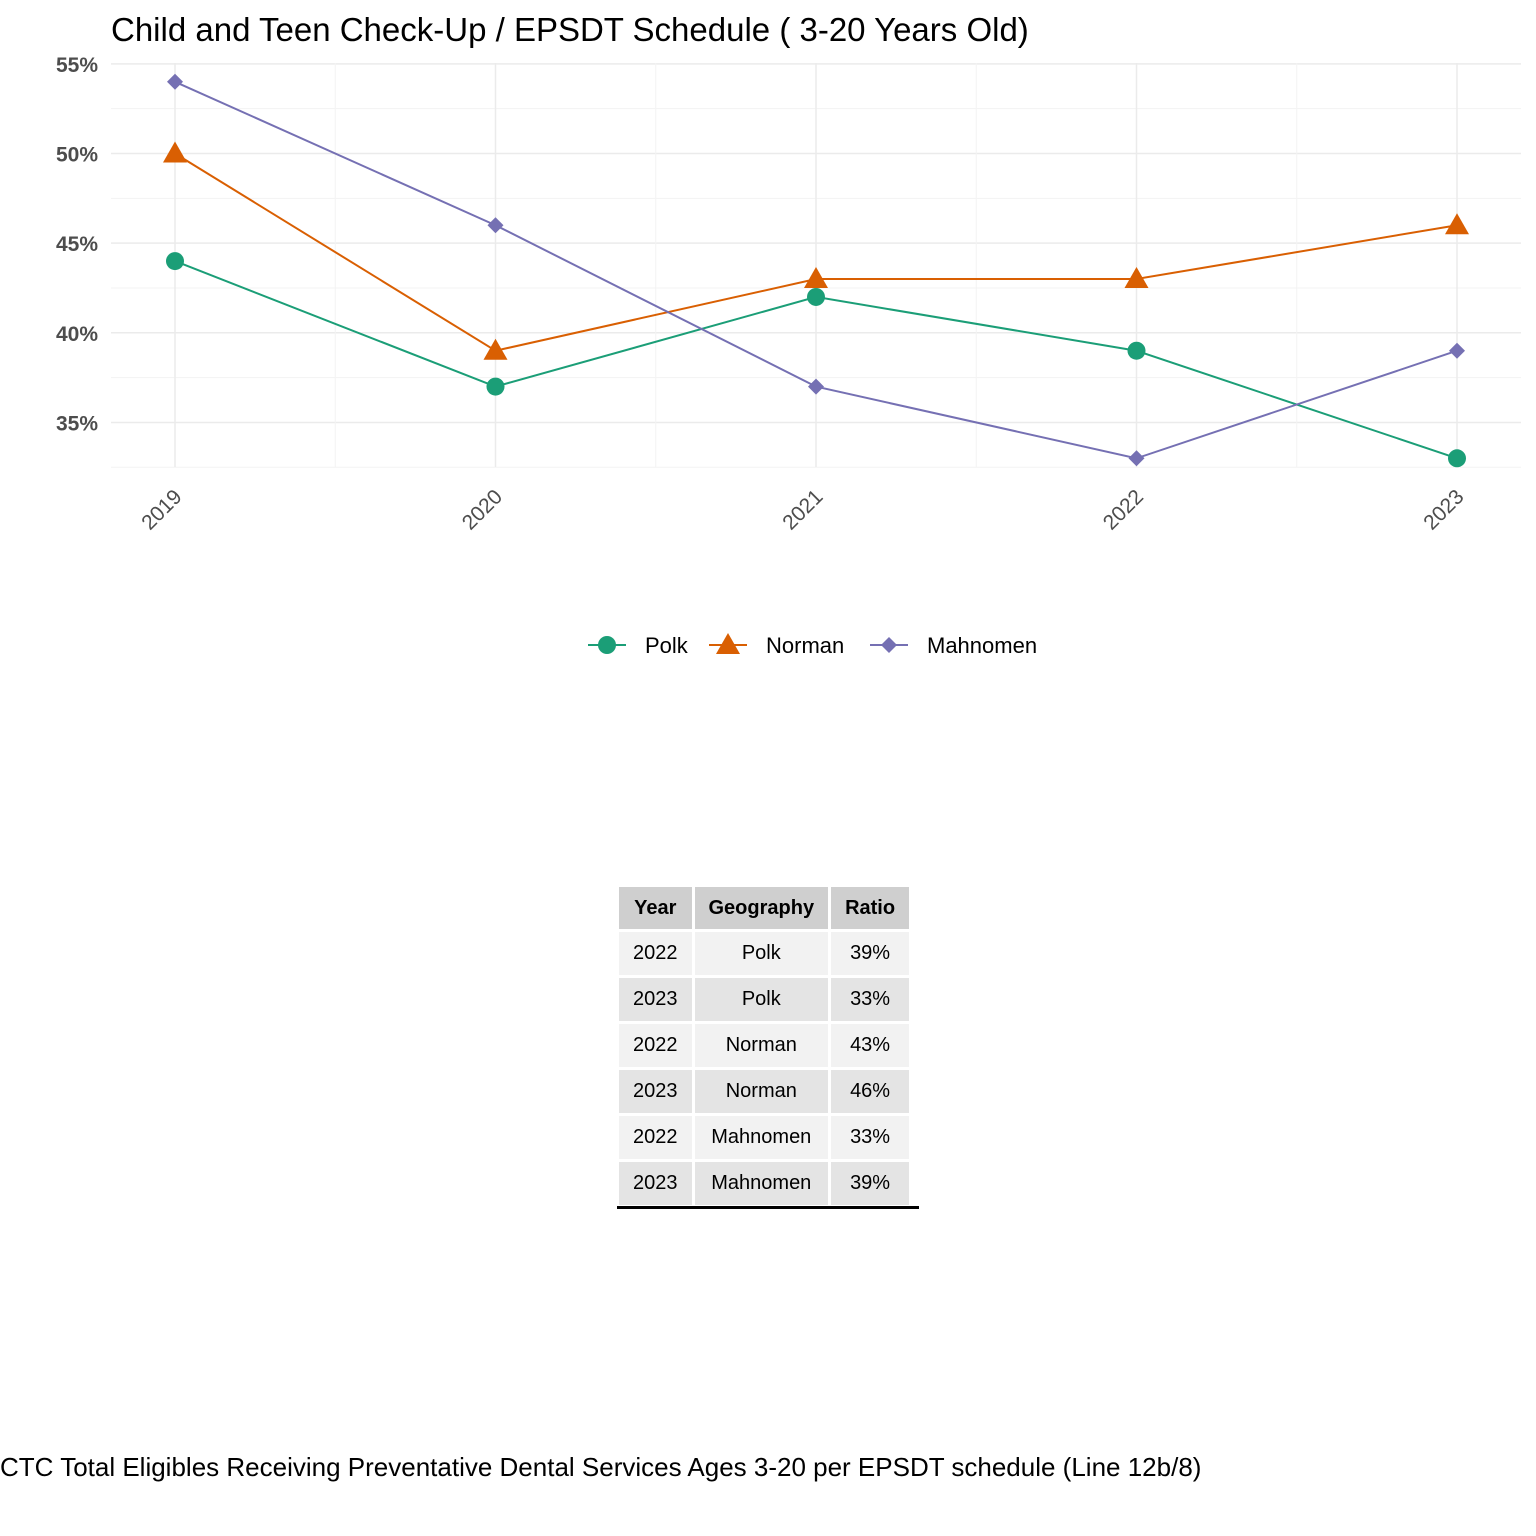  I want to click on y-tick-label: 50%, so click(77, 155).